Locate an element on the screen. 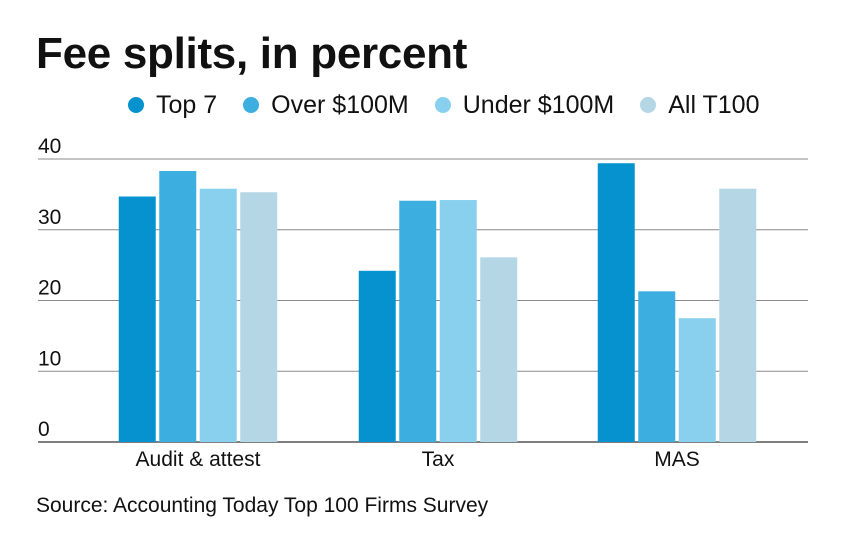 This screenshot has height=550, width=844. y-tick-label: 30 is located at coordinates (49, 217).